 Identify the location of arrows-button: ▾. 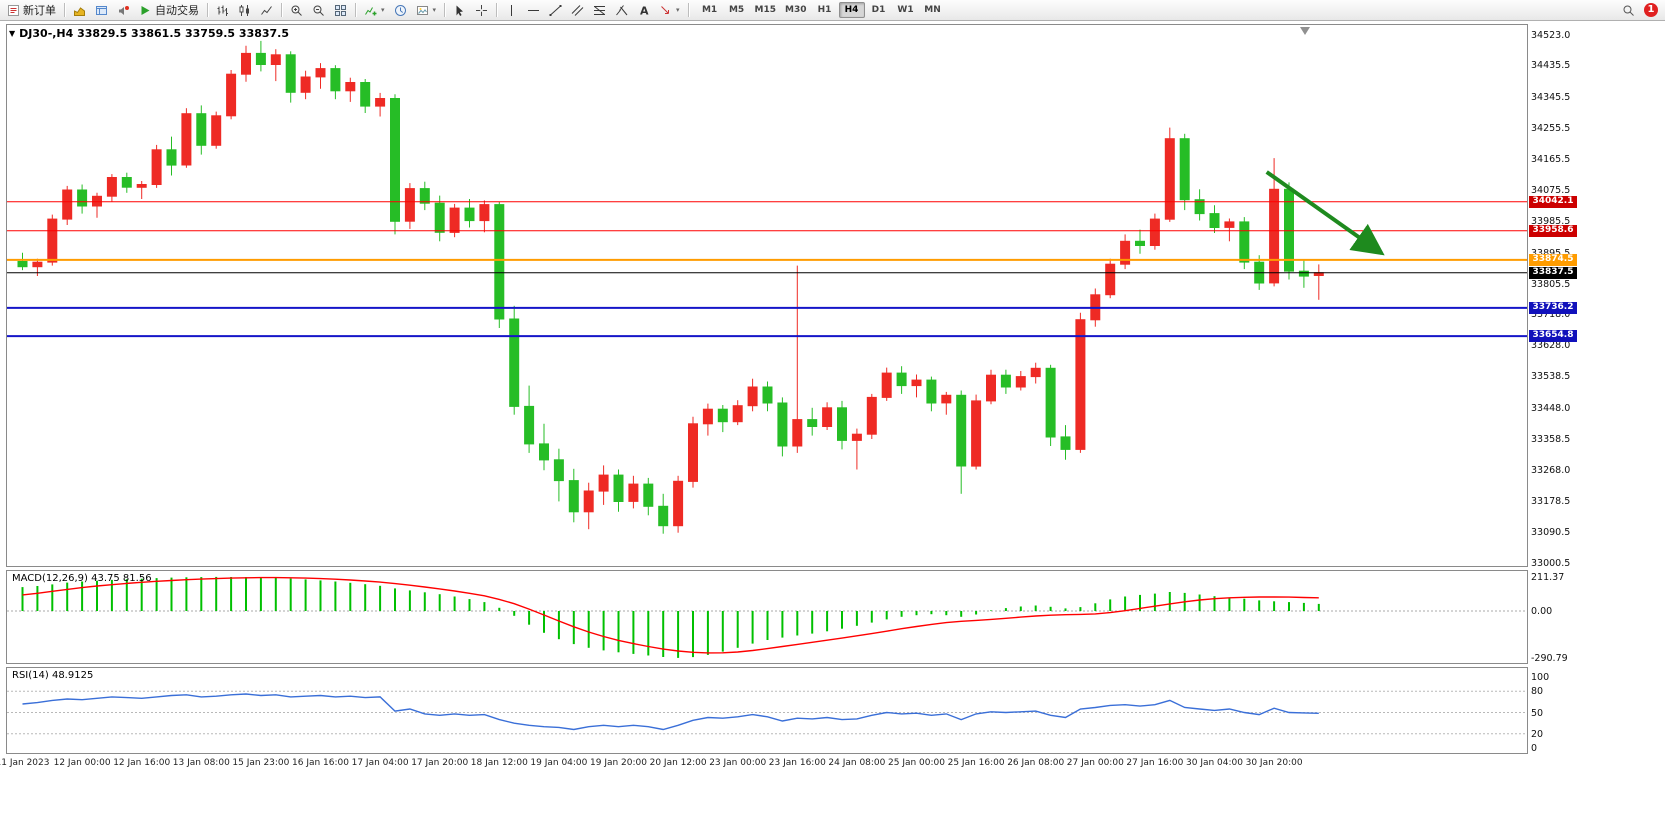
(669, 10).